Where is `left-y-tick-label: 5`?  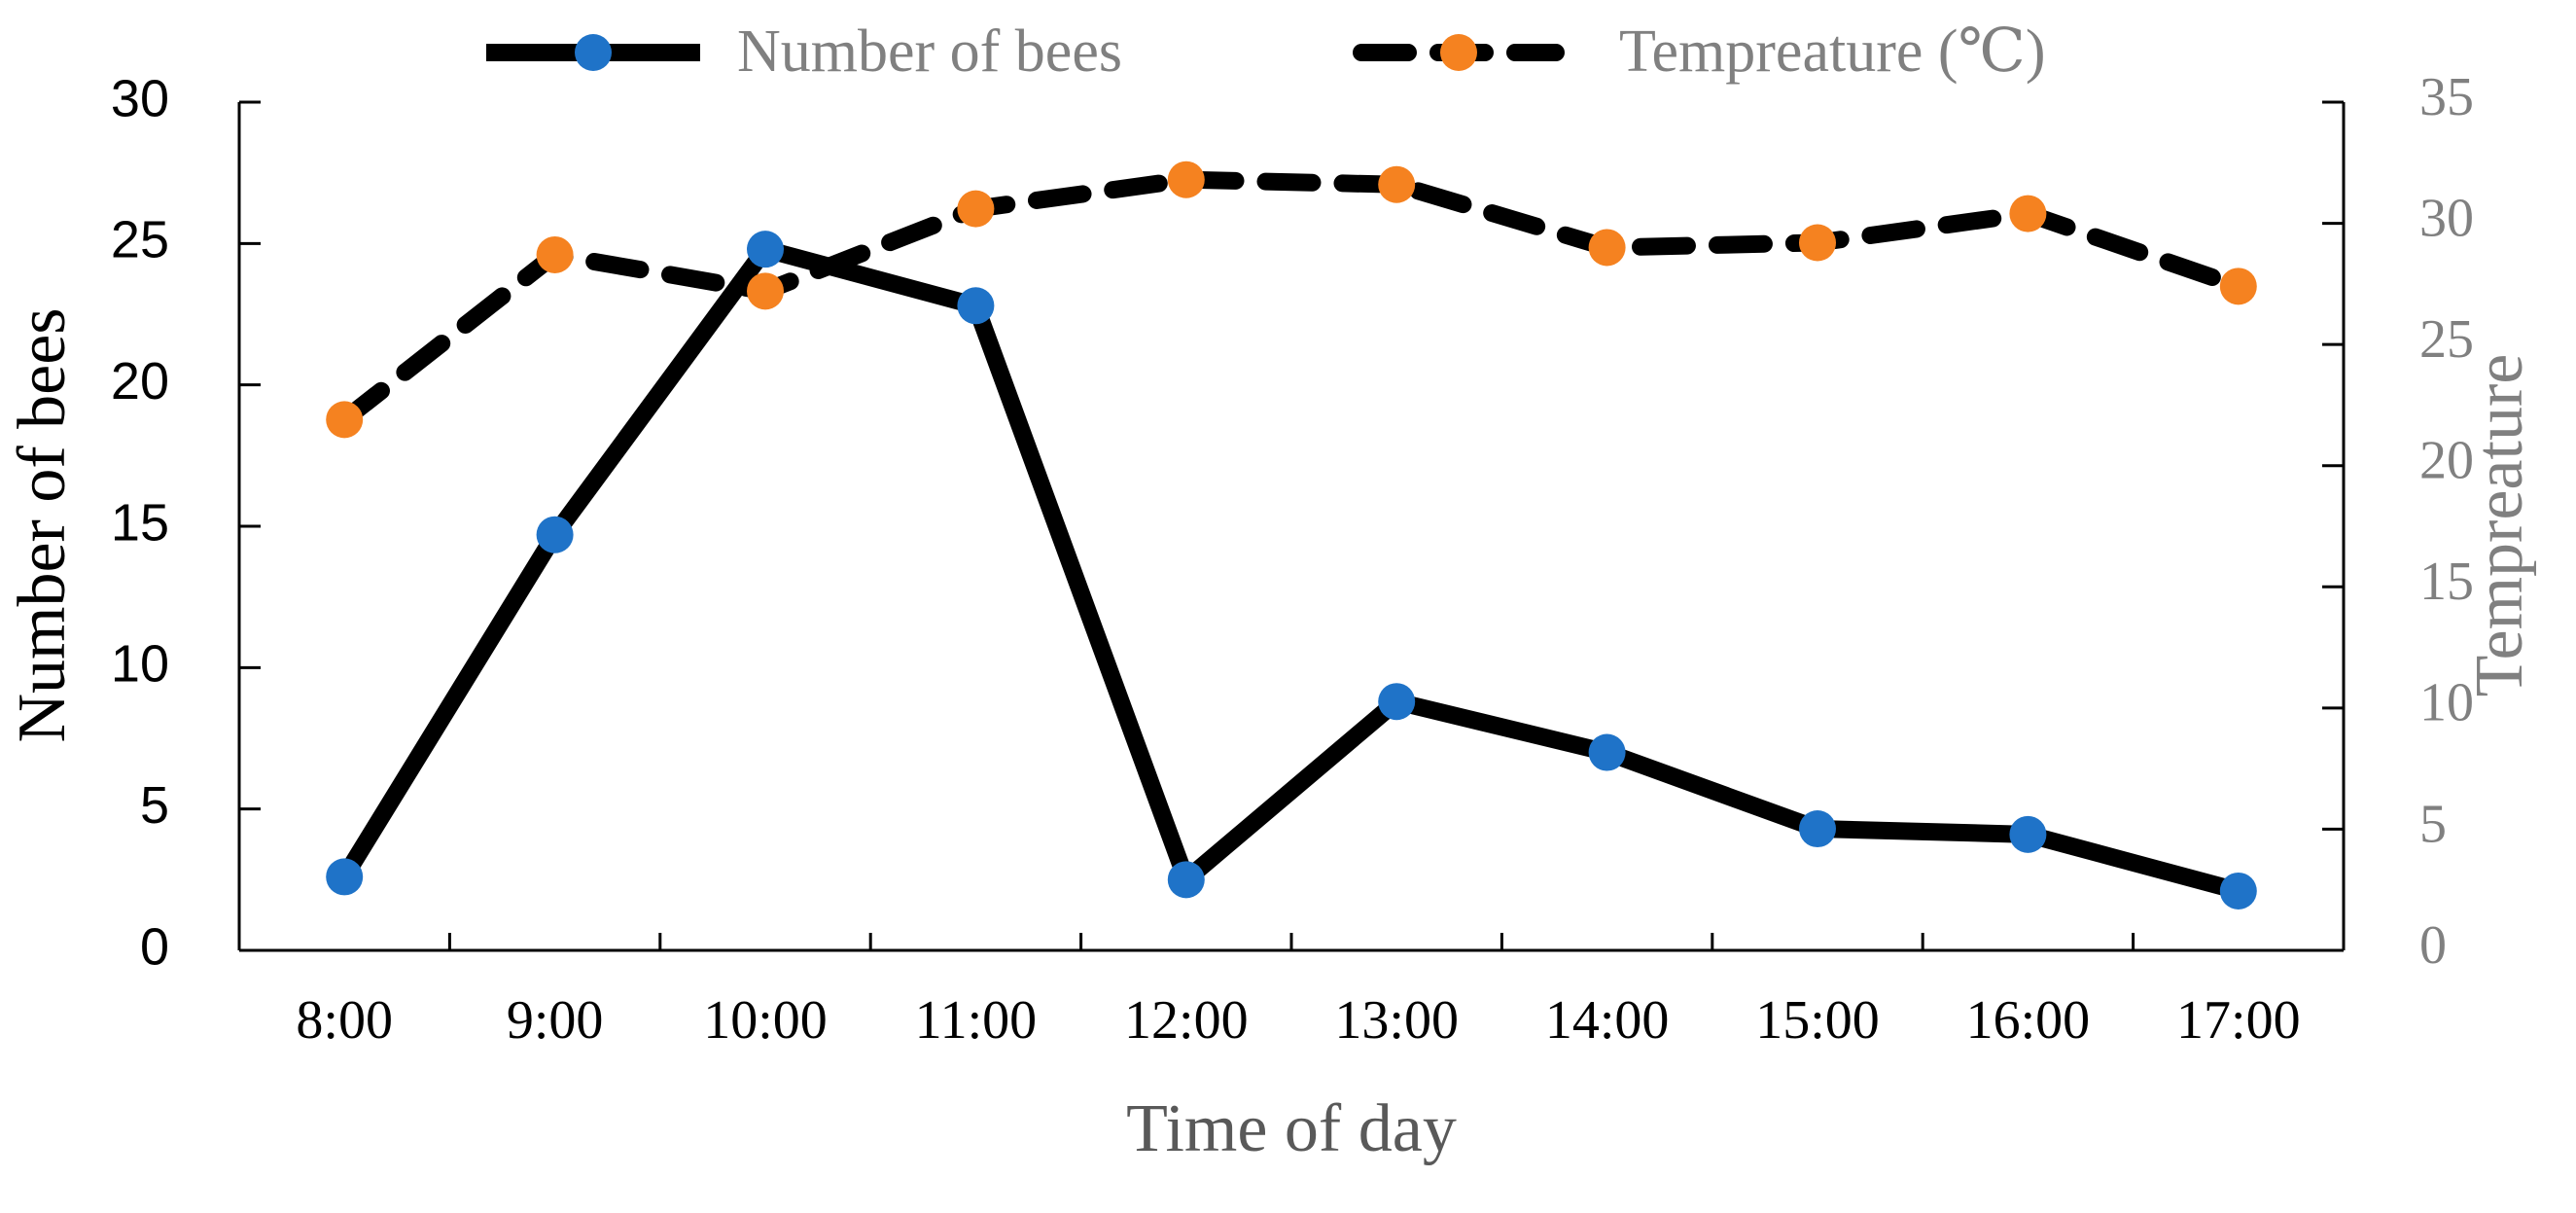 left-y-tick-label: 5 is located at coordinates (154, 806).